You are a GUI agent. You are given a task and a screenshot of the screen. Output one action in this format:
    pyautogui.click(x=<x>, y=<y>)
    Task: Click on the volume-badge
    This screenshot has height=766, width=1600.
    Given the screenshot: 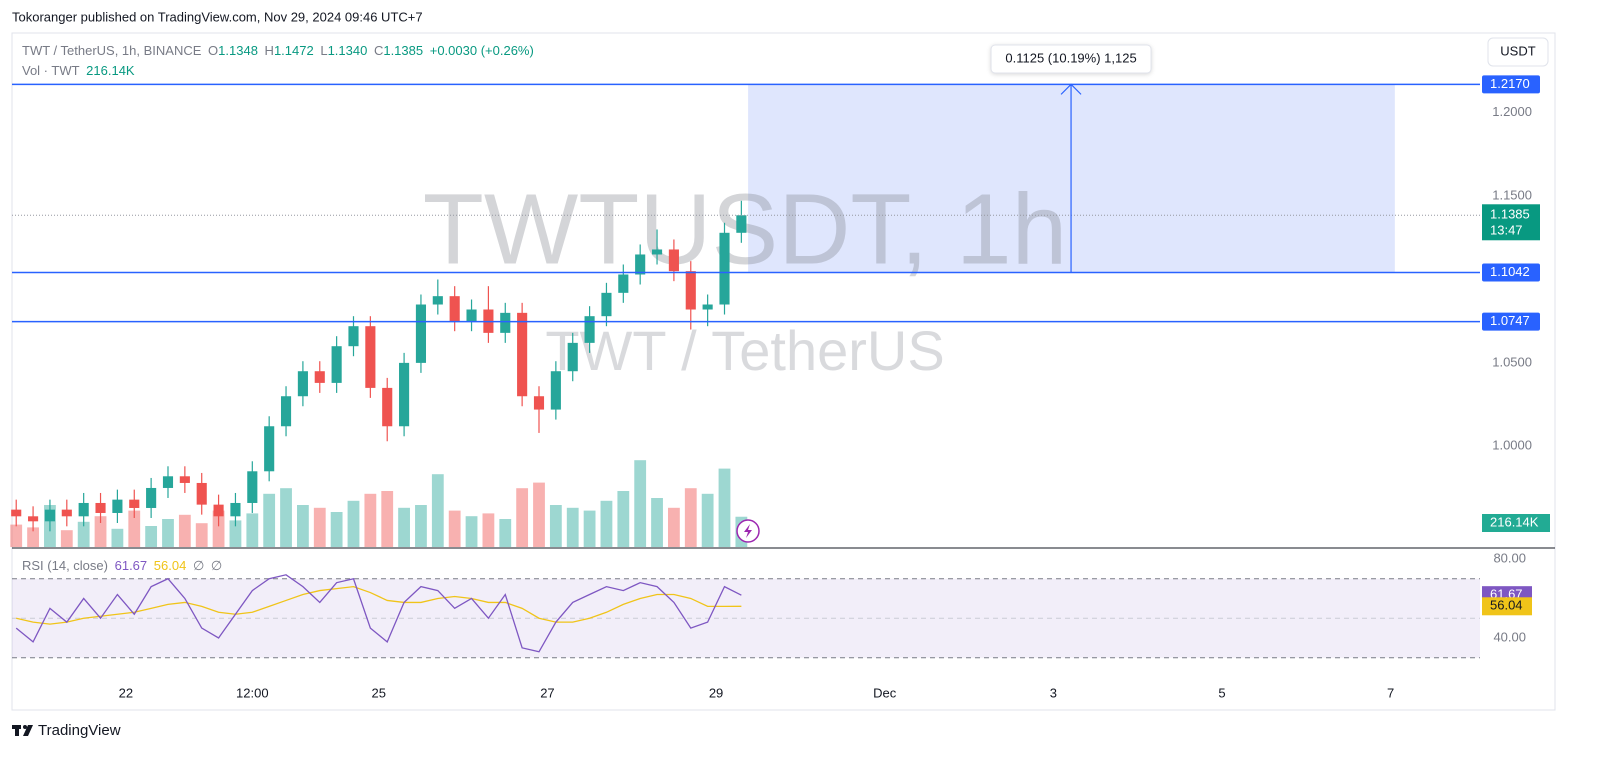 What is the action you would take?
    pyautogui.click(x=1516, y=523)
    